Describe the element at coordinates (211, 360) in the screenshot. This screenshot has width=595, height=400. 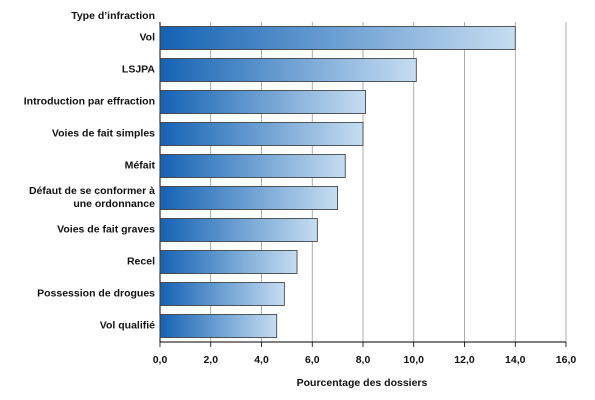
I see `x-tick-label: 2,0` at that location.